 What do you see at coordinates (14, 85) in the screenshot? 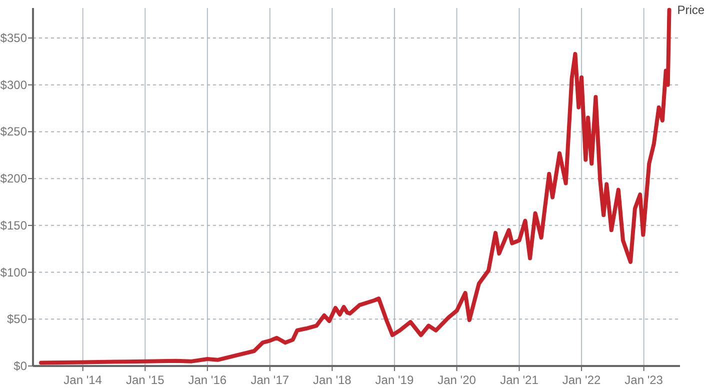
I see `y-tick-label: $300` at bounding box center [14, 85].